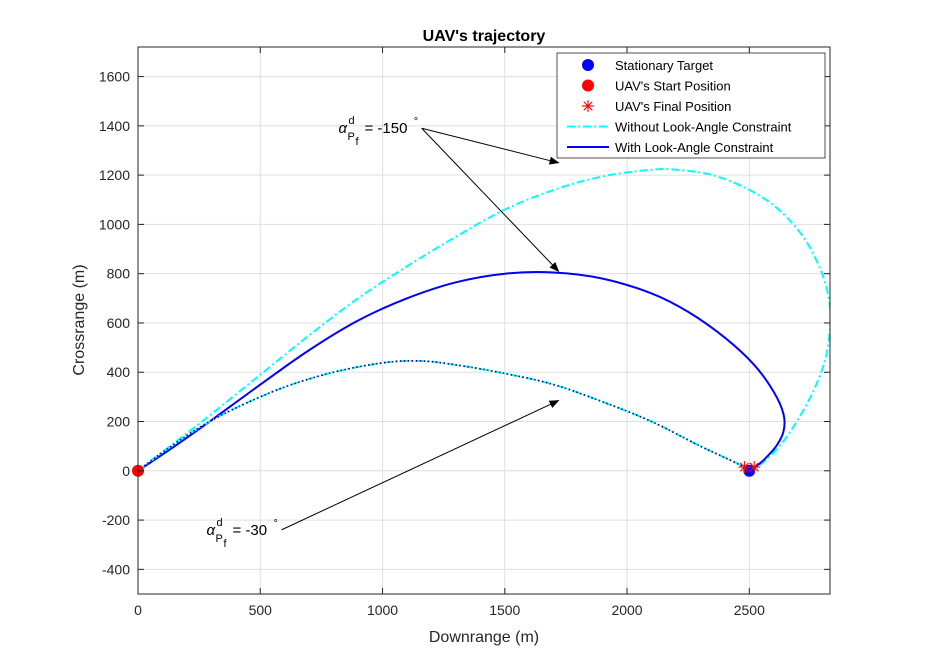  I want to click on y-tick-label: 400, so click(119, 372).